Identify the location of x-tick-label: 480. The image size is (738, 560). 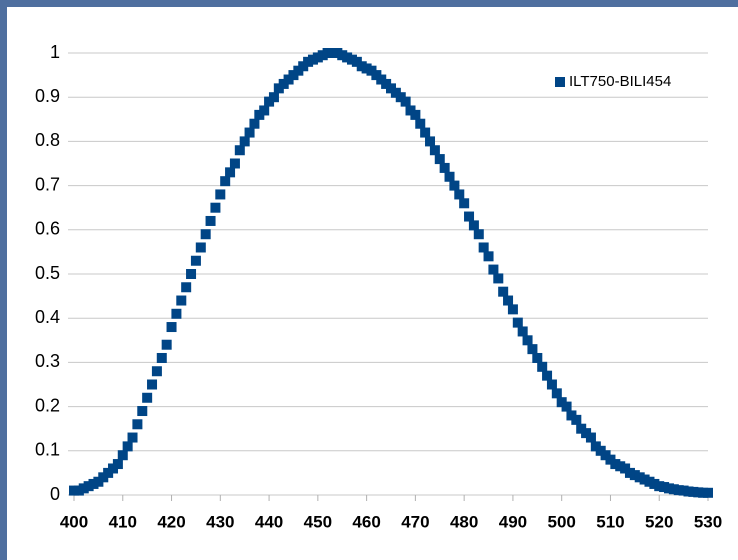
(464, 521).